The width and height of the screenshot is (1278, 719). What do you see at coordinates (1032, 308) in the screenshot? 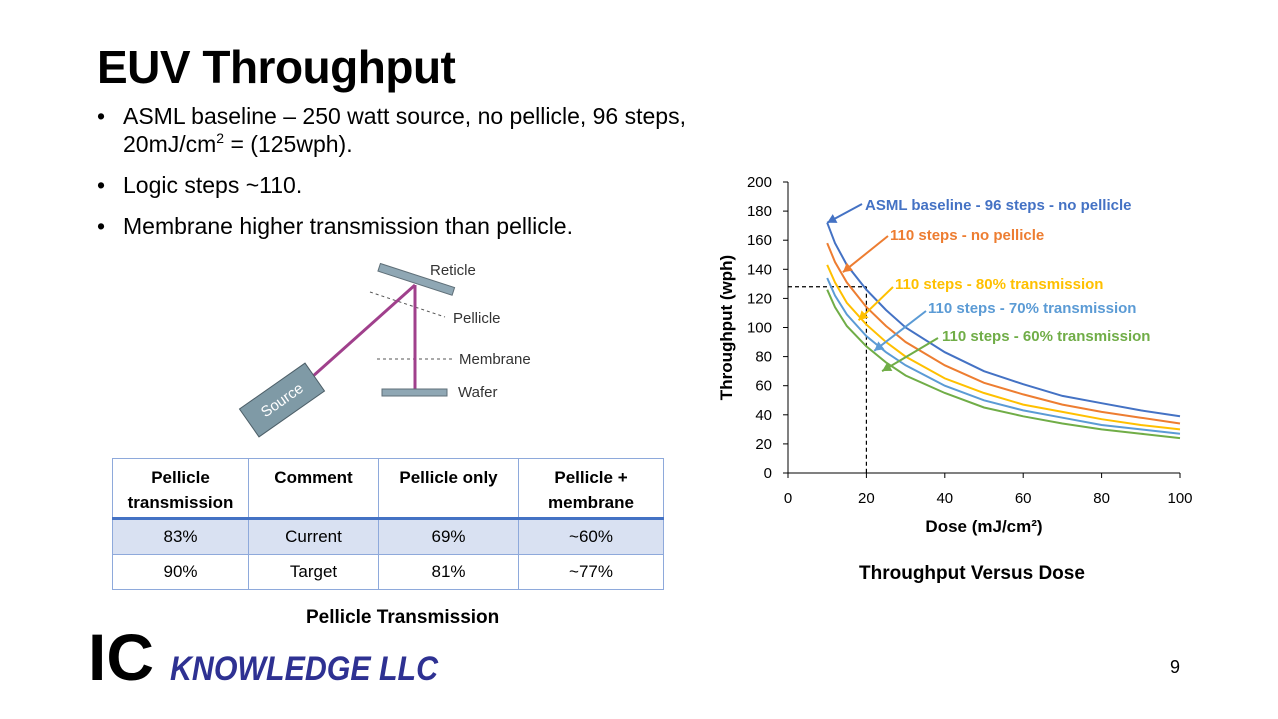
I see `annotation-label: 110 steps - 70% transmission` at bounding box center [1032, 308].